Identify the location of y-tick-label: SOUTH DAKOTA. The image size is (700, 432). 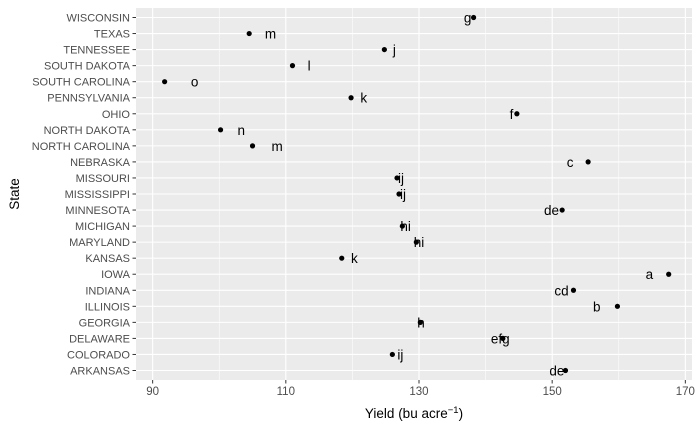
(87, 67).